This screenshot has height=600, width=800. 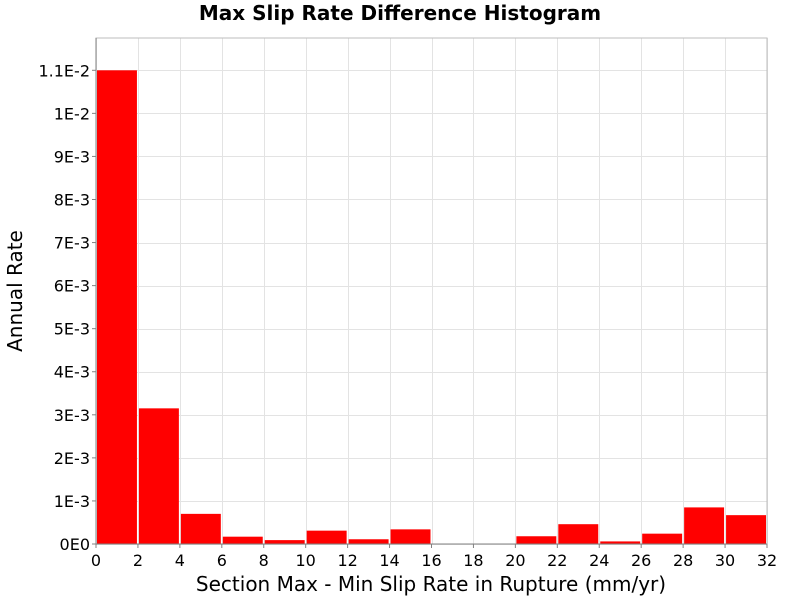 What do you see at coordinates (96, 560) in the screenshot?
I see `x-tick-label: 0` at bounding box center [96, 560].